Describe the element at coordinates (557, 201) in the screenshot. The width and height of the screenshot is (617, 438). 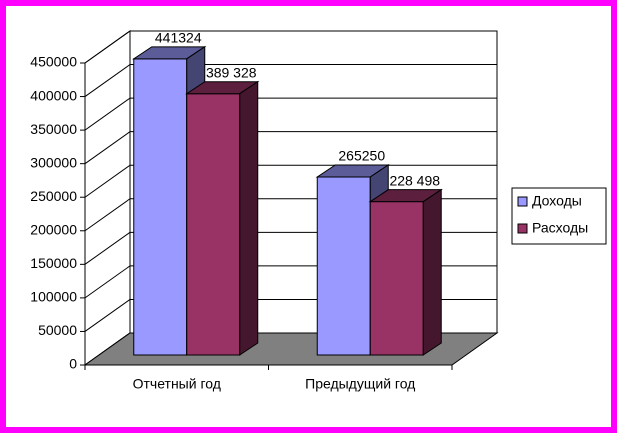
I see `legend-label: Доходы` at that location.